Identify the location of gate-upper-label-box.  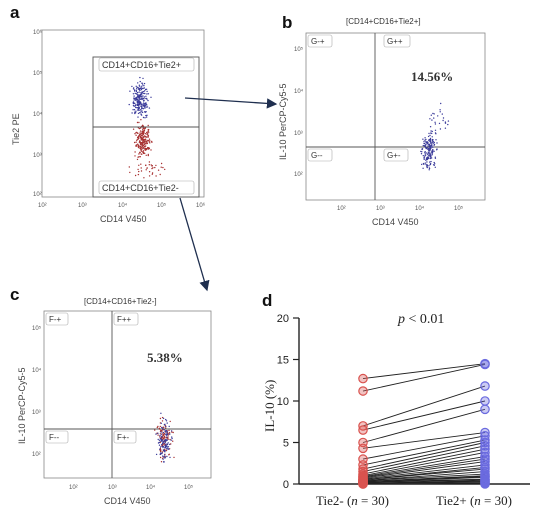
(146, 64).